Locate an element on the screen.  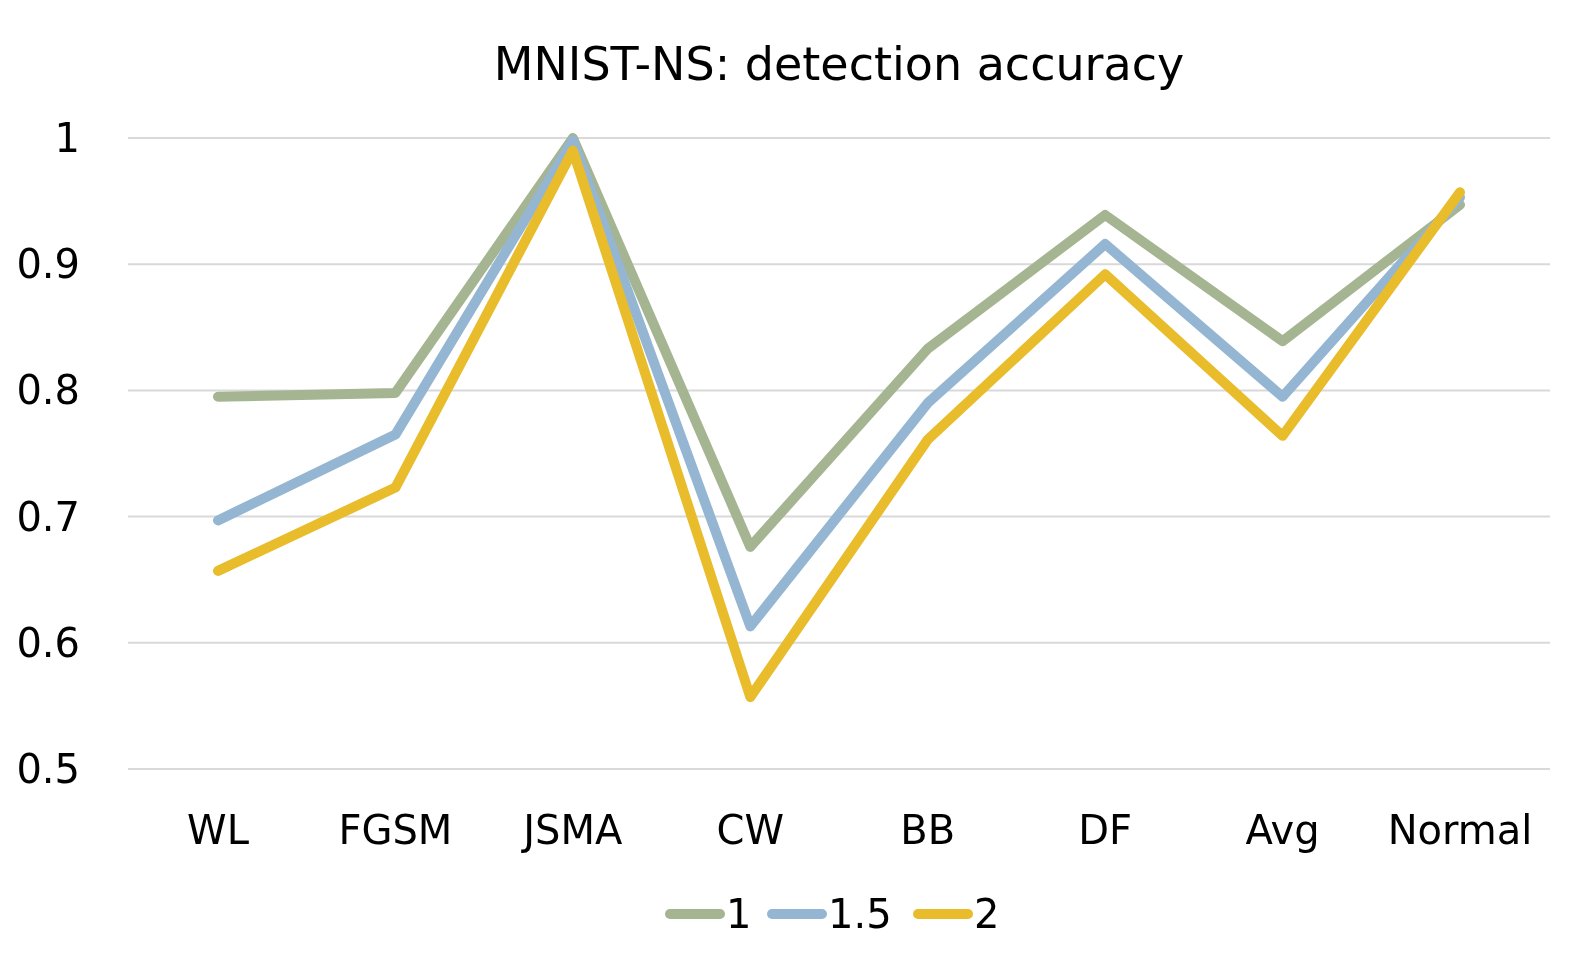
legend-label: 1.5 is located at coordinates (860, 914).